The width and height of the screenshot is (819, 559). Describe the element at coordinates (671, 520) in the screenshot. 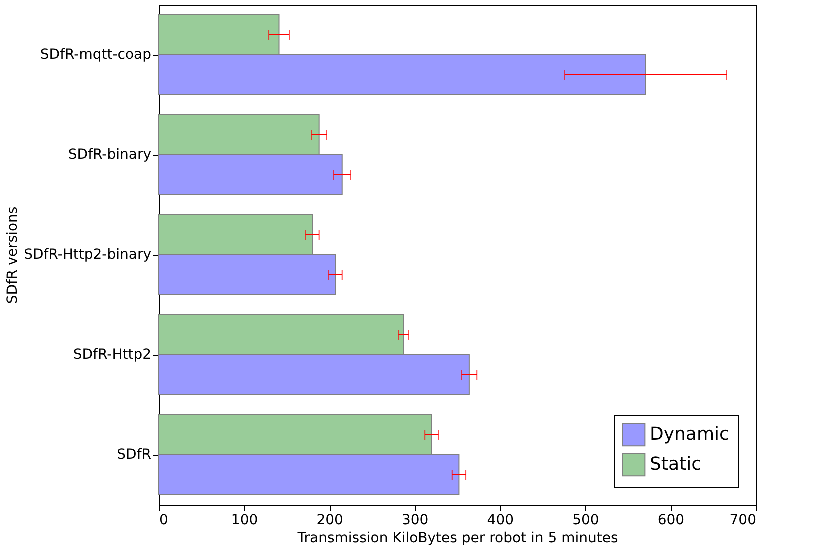

I see `x-tick-label: 600` at that location.